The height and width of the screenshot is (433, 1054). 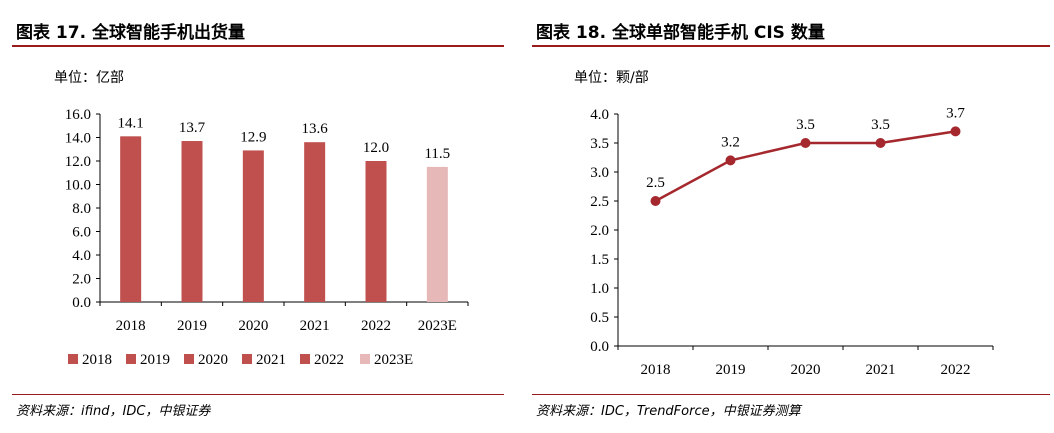 What do you see at coordinates (131, 123) in the screenshot?
I see `data-label: 14.1` at bounding box center [131, 123].